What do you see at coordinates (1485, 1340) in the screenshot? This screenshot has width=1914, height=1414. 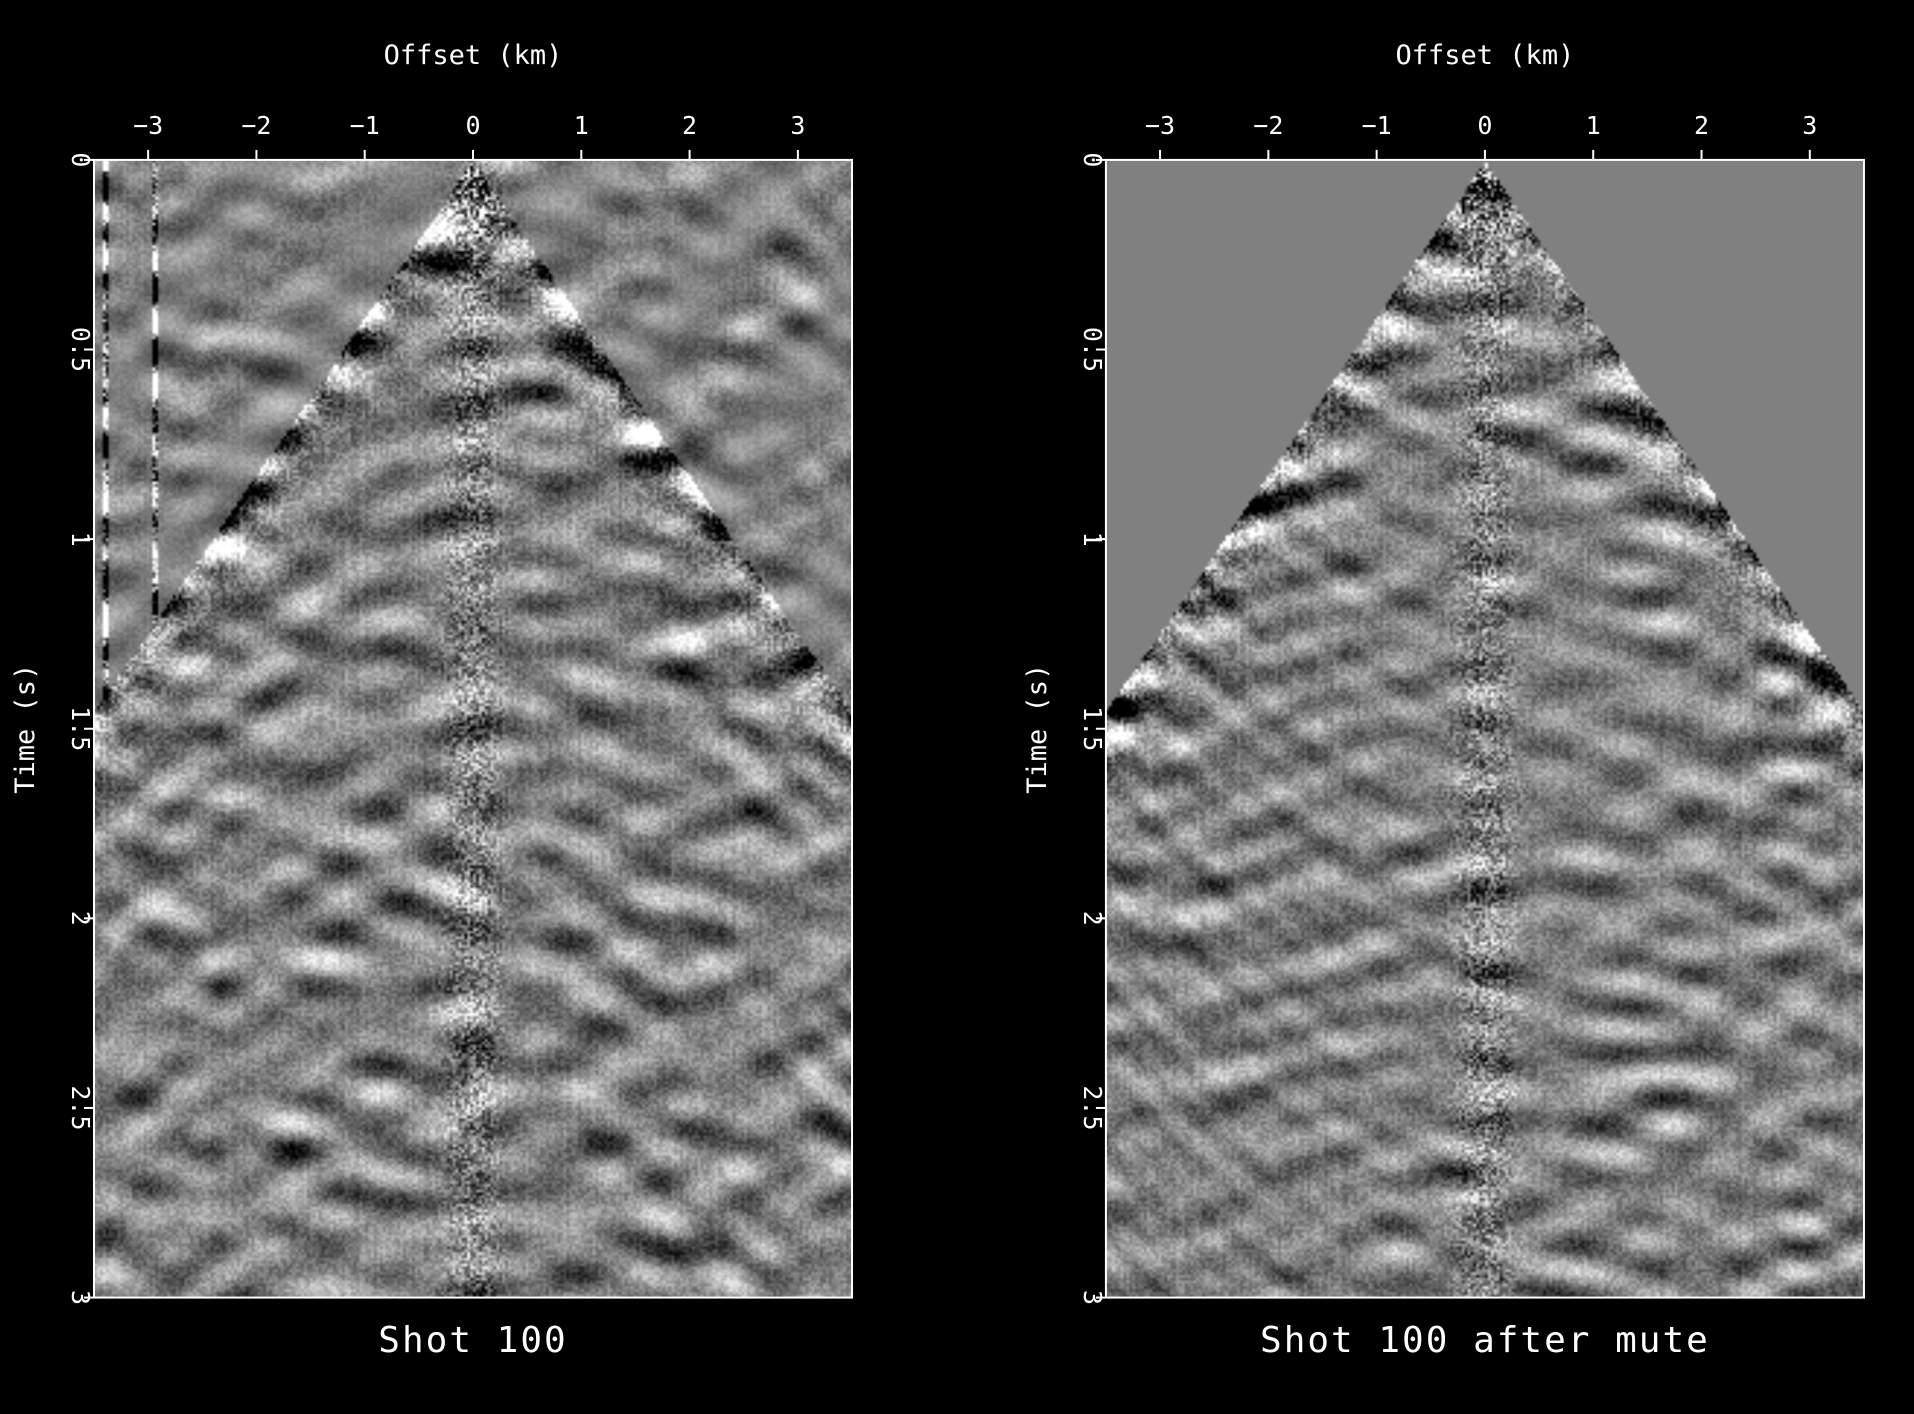 I see `chart-title: Shot 100 after mute` at bounding box center [1485, 1340].